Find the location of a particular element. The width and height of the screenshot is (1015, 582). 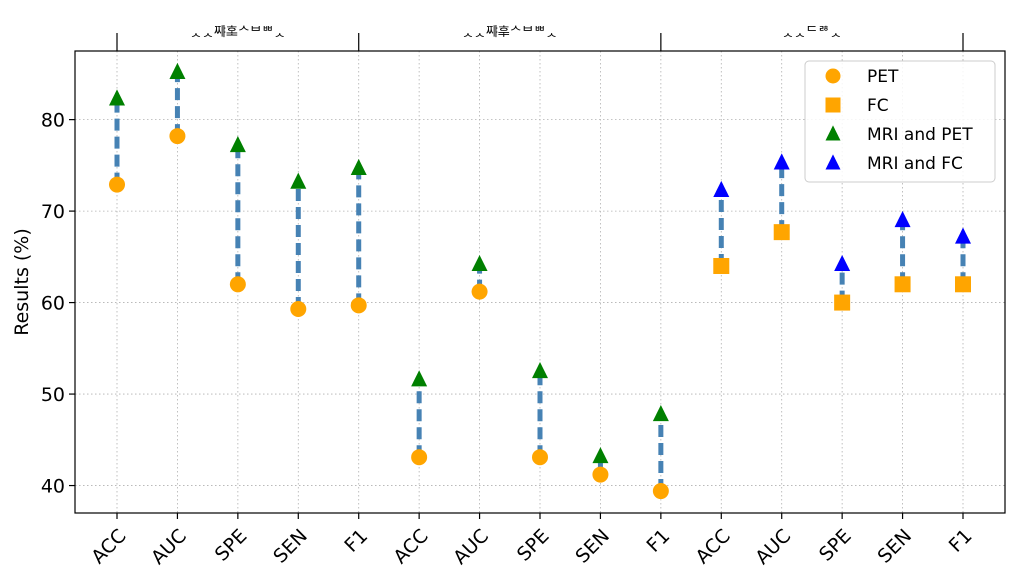

y-tick-label: 50 is located at coordinates (53, 395).